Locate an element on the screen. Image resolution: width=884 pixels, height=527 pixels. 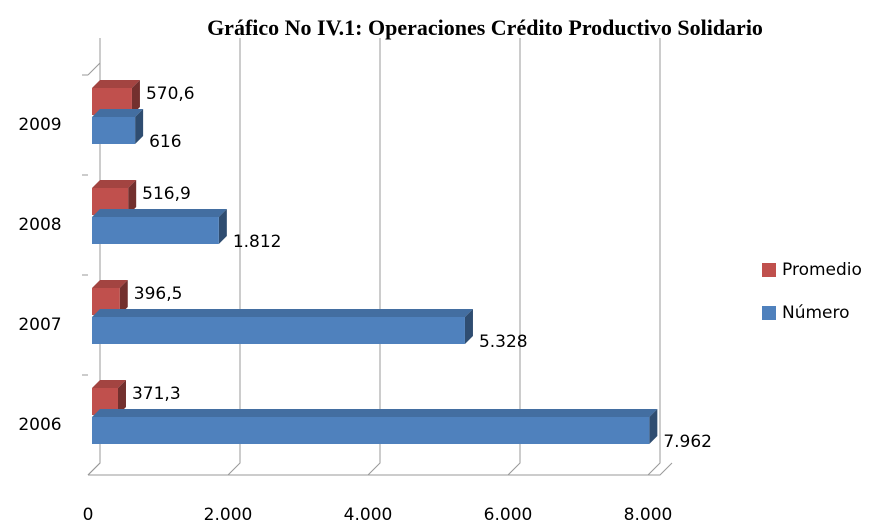
x-tick-label: 2.000 is located at coordinates (228, 515).